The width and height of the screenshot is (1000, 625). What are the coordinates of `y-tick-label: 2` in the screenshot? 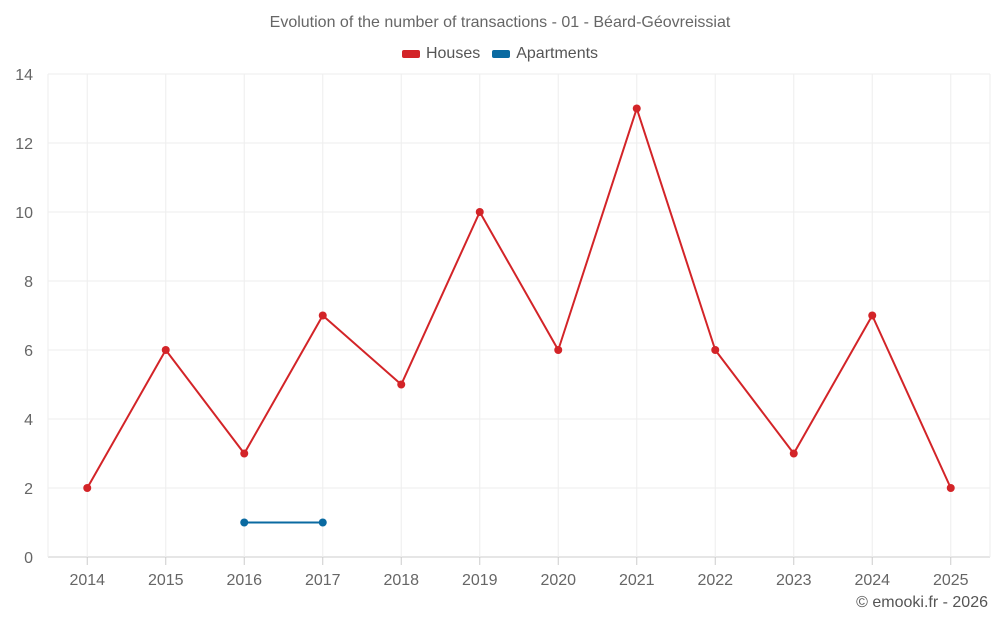 It's located at (28, 489).